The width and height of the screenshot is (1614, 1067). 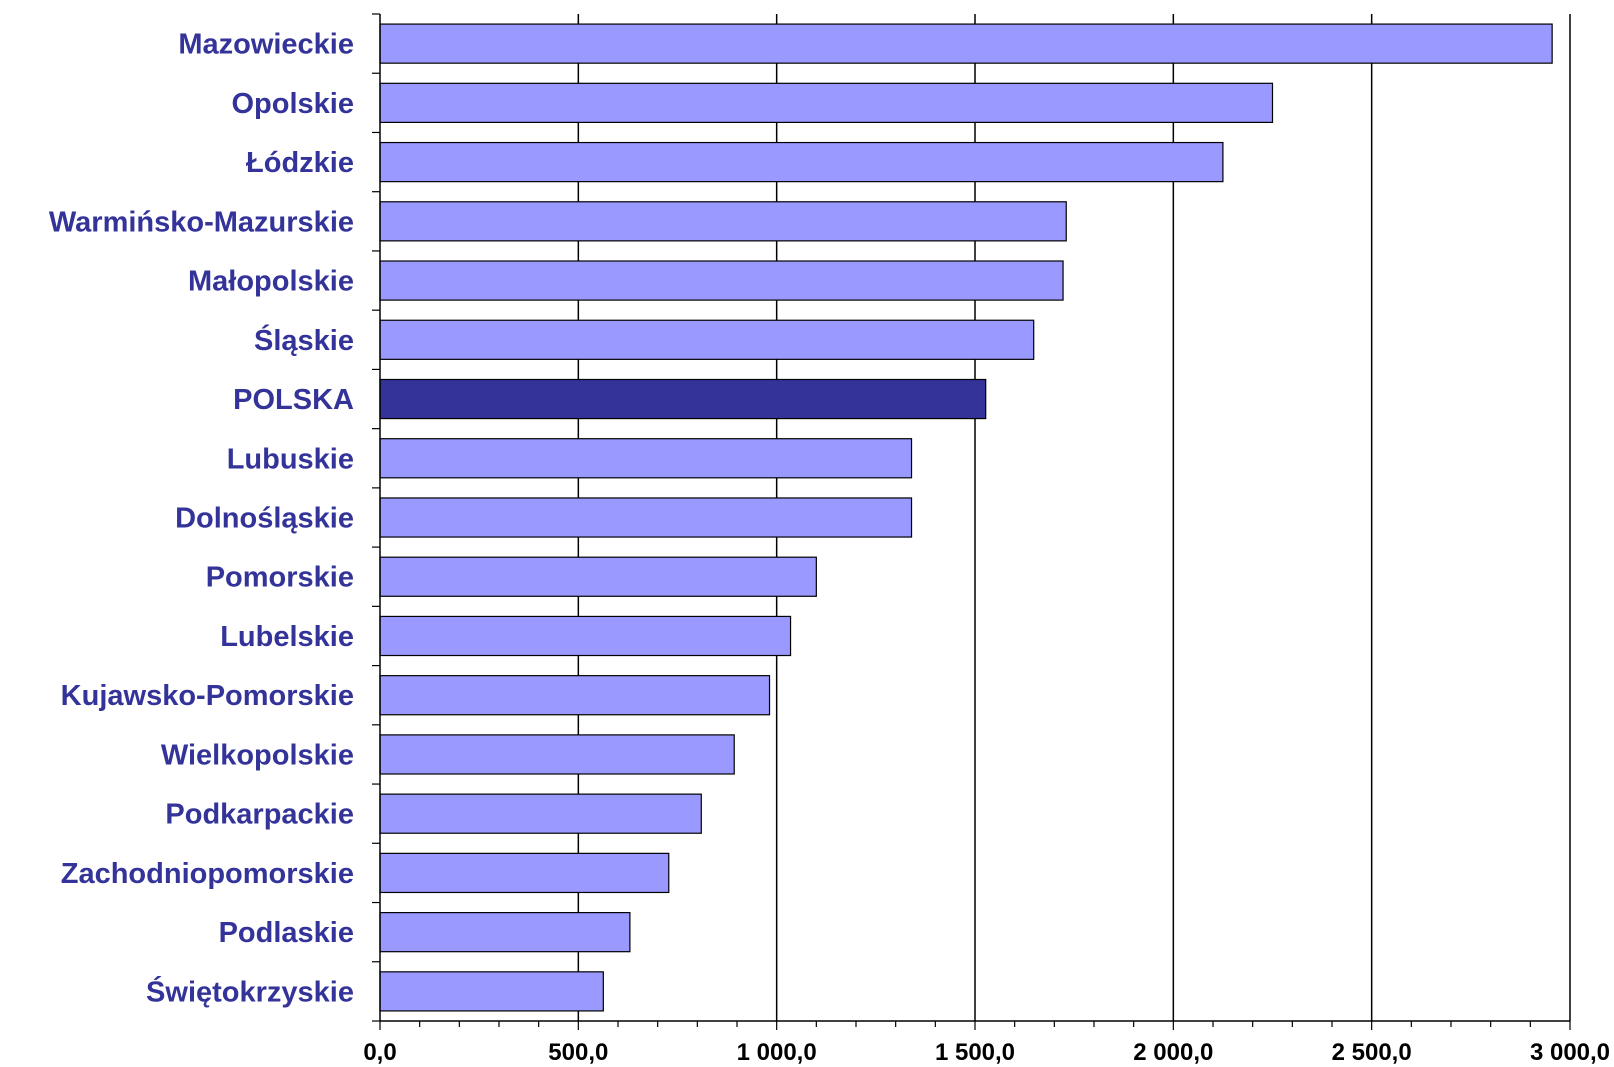 What do you see at coordinates (257, 755) in the screenshot?
I see `category-label: Wielkopolskie` at bounding box center [257, 755].